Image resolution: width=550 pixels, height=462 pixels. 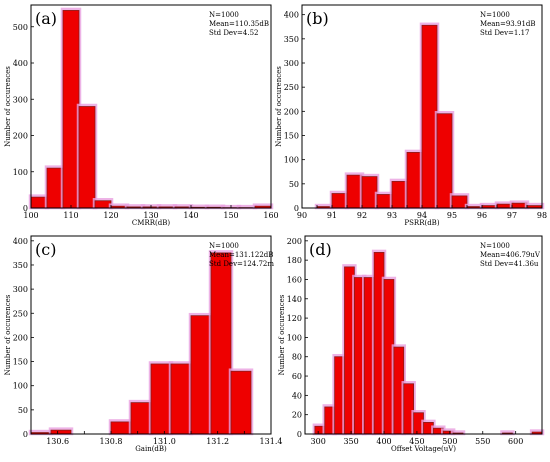 I want to click on x-tick-label: 140, so click(x=190, y=215).